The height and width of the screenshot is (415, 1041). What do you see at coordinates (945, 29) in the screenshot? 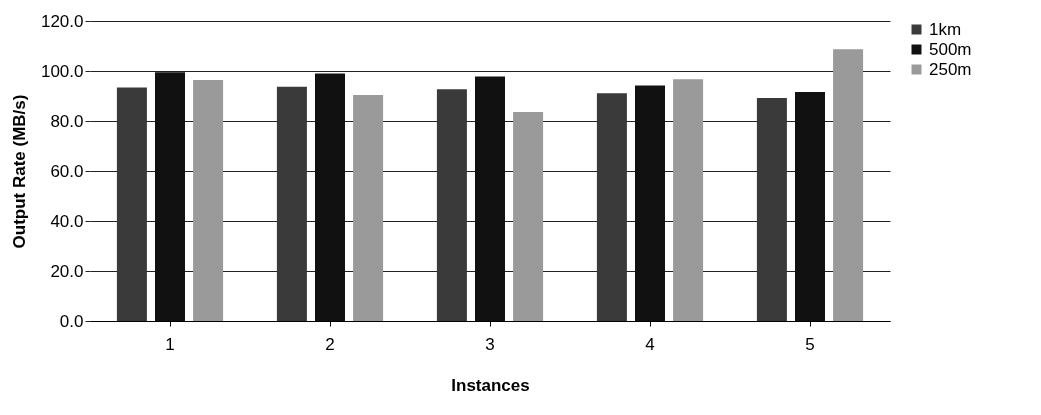
I see `legend-label: 1km` at bounding box center [945, 29].